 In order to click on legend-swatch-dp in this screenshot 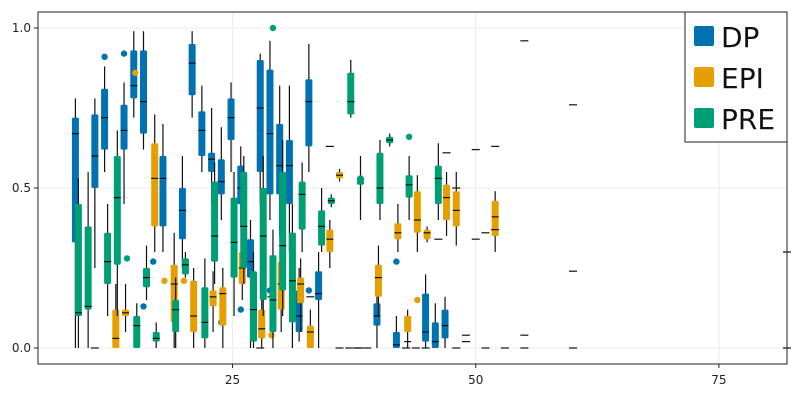, I will do `click(704, 36)`.